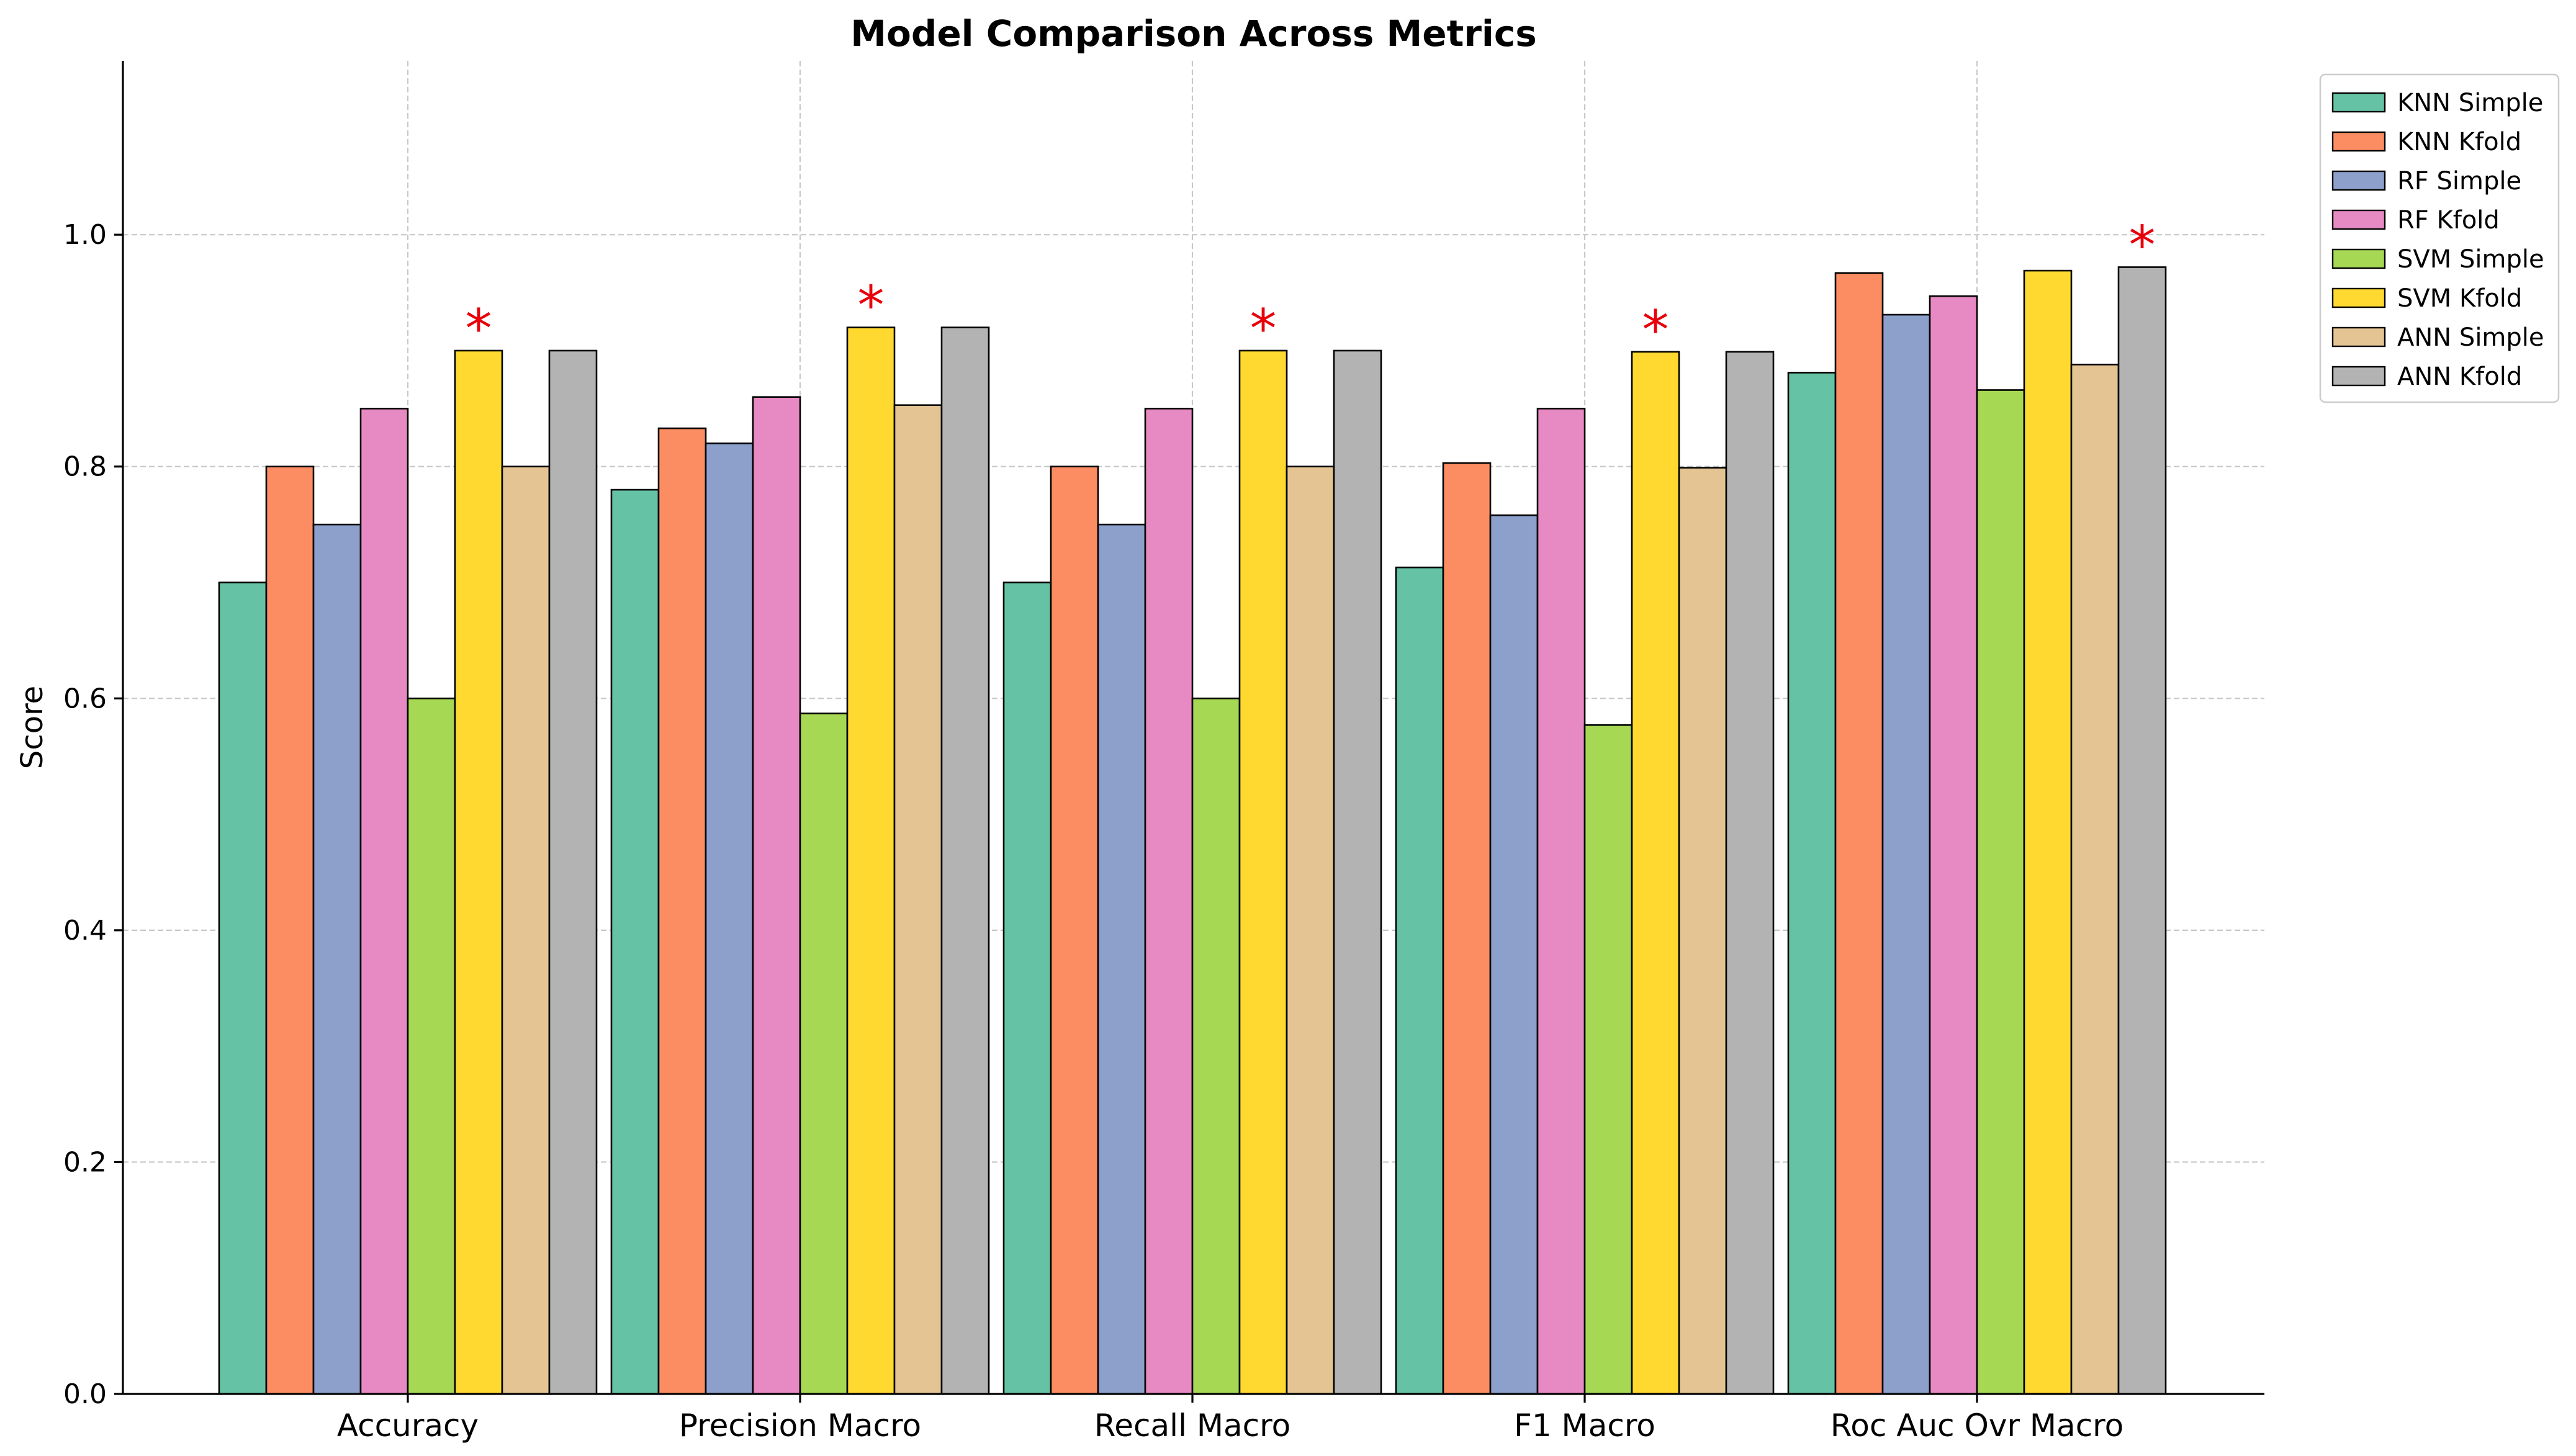 Image resolution: width=2576 pixels, height=1456 pixels. What do you see at coordinates (2470, 337) in the screenshot?
I see `legend-label: ANN Simple` at bounding box center [2470, 337].